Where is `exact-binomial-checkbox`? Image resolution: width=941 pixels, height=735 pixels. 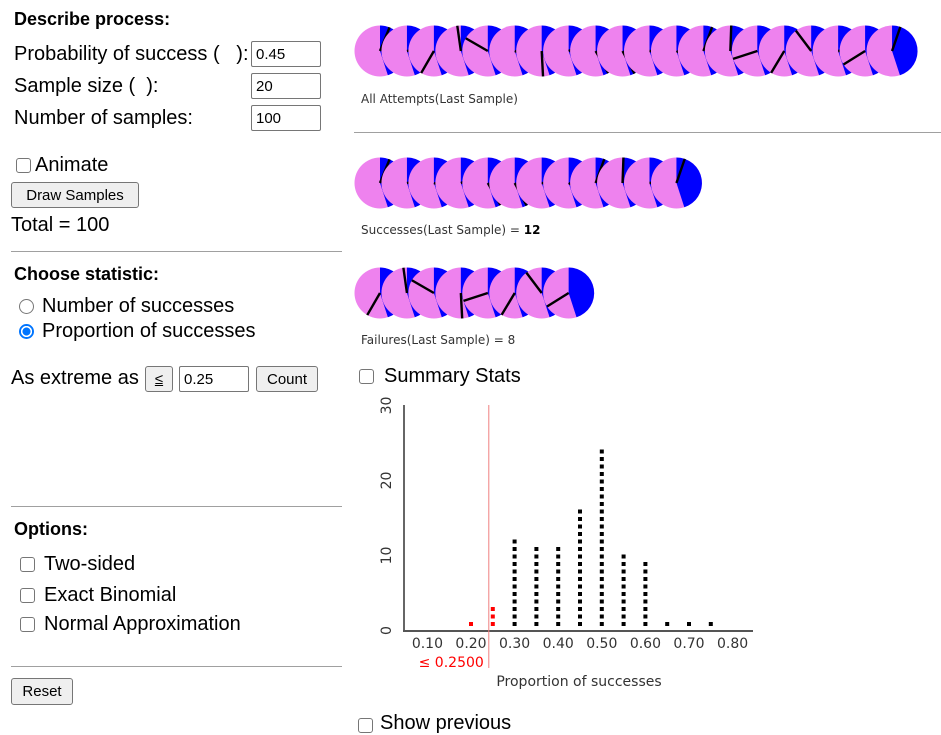
exact-binomial-checkbox is located at coordinates (27, 595).